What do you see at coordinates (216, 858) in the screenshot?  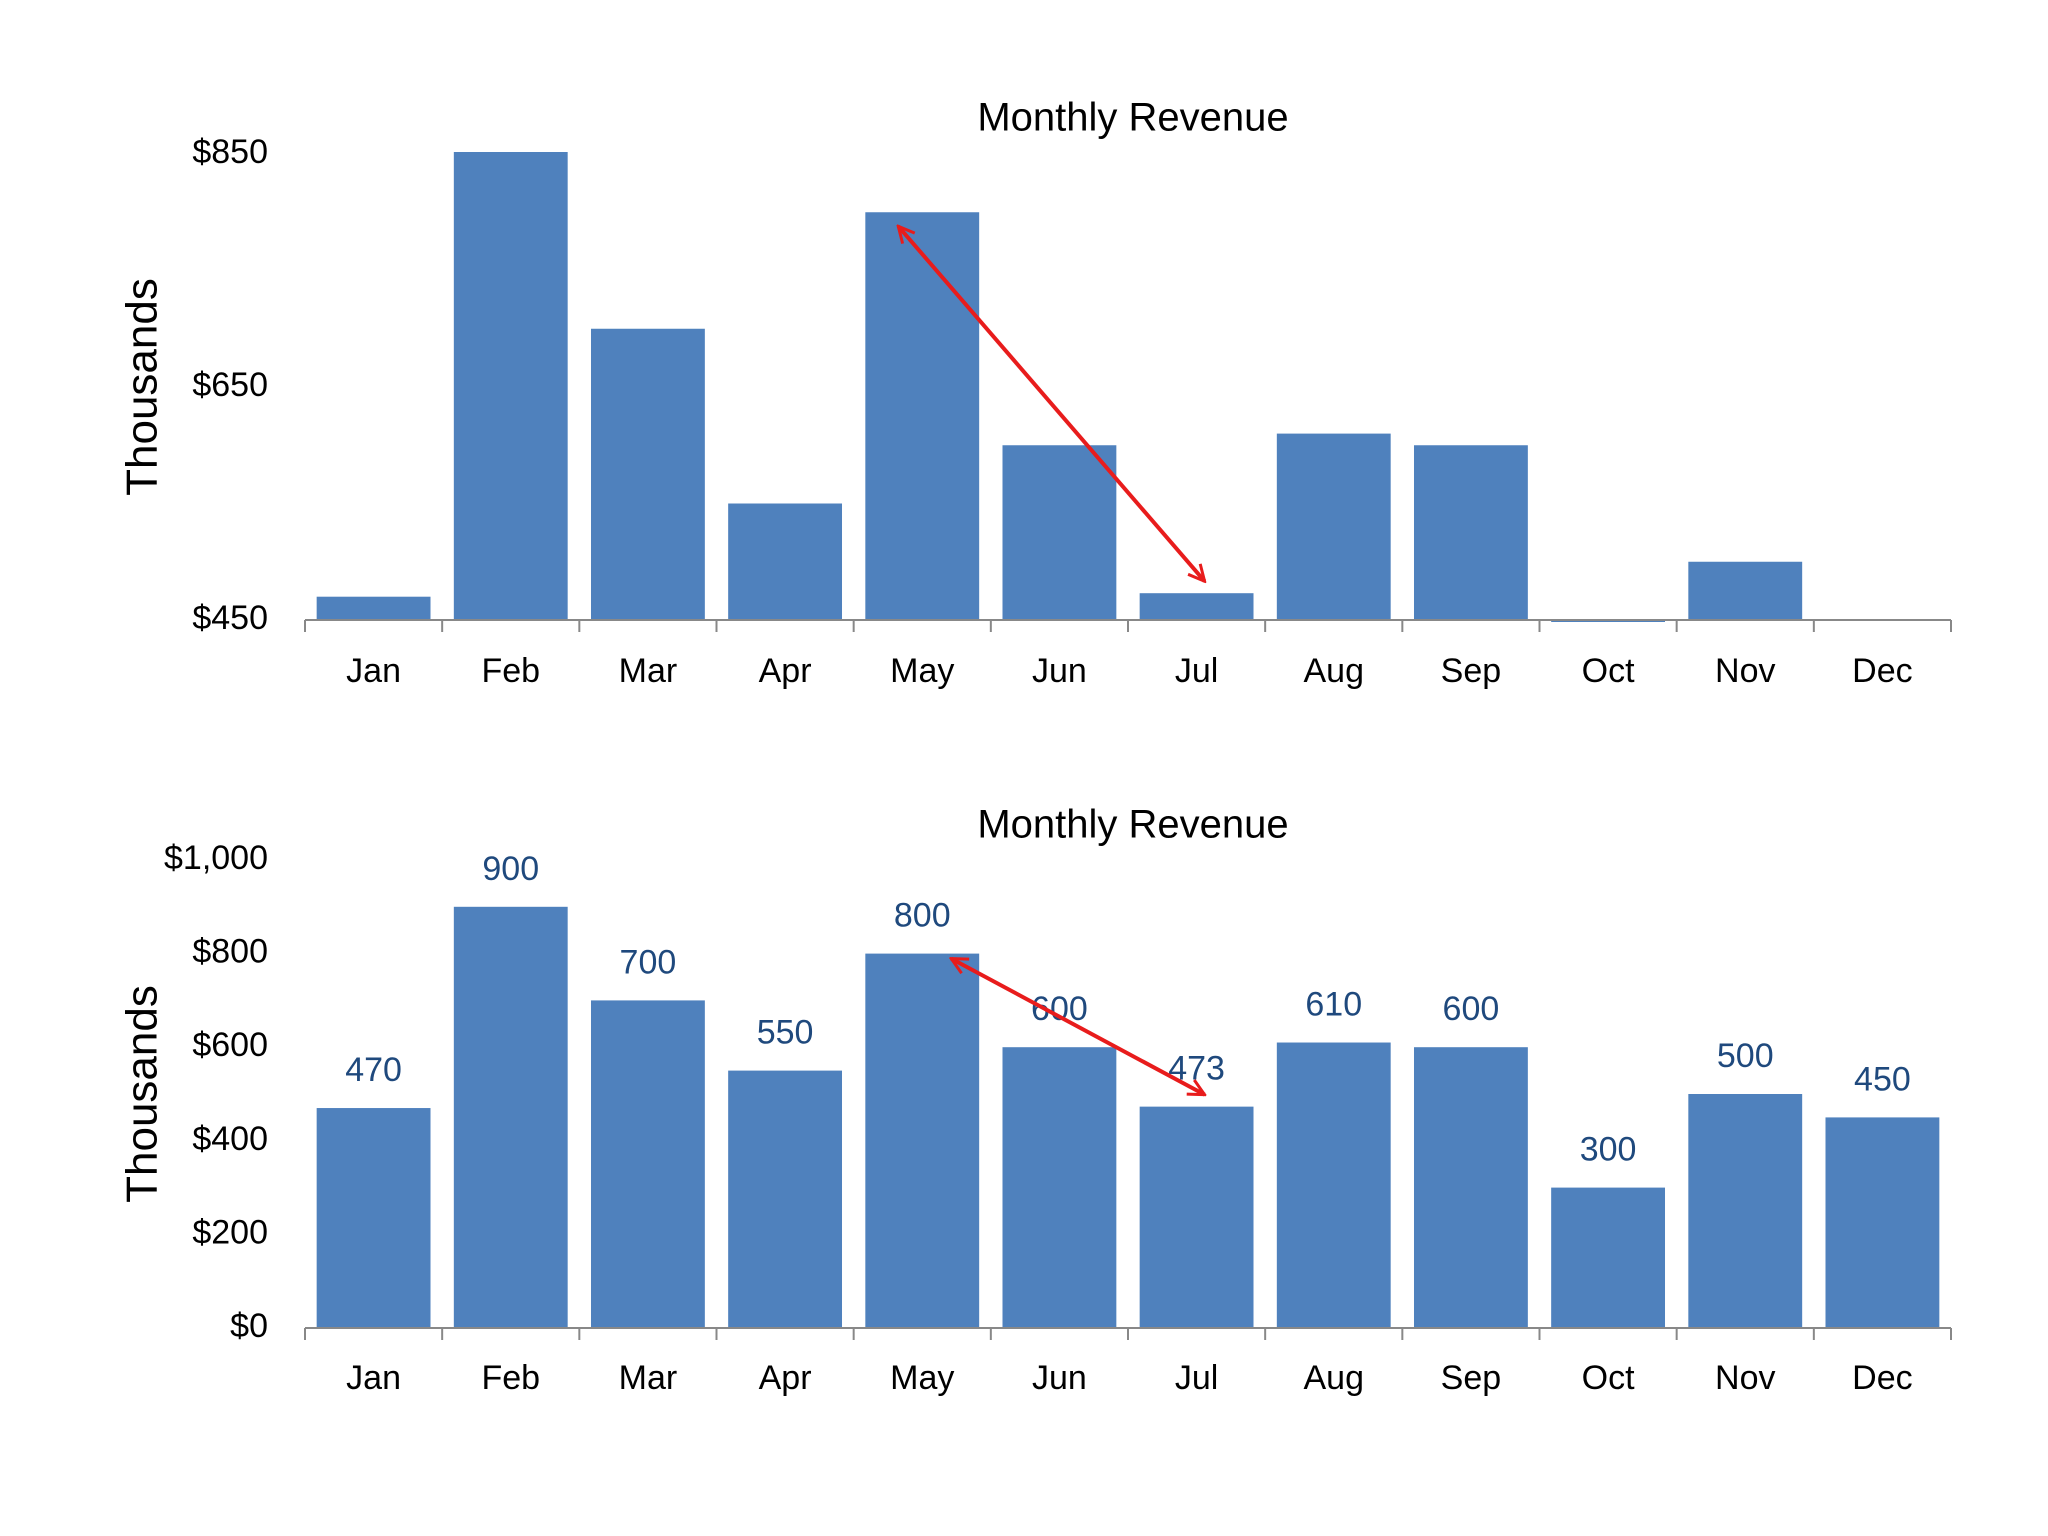 I see `y-tick-label: $1,000` at bounding box center [216, 858].